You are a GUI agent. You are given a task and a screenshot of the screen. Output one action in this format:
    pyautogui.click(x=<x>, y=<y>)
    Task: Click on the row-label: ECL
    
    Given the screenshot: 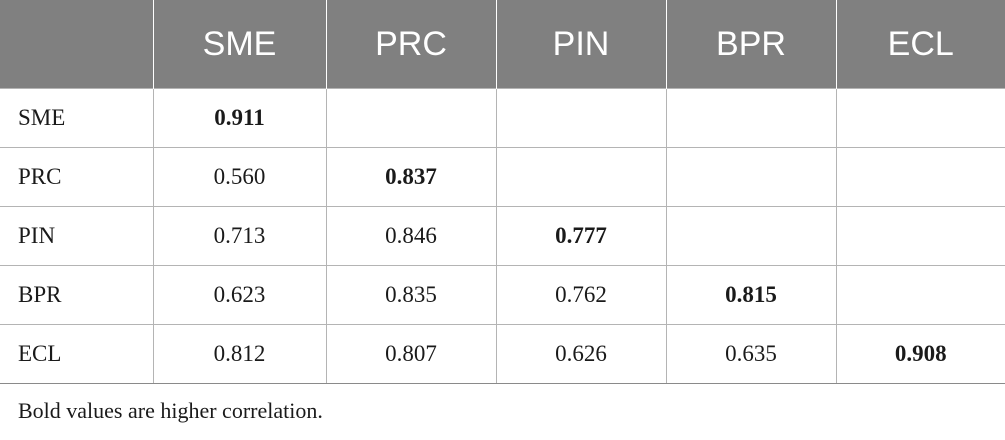 What is the action you would take?
    pyautogui.click(x=77, y=354)
    